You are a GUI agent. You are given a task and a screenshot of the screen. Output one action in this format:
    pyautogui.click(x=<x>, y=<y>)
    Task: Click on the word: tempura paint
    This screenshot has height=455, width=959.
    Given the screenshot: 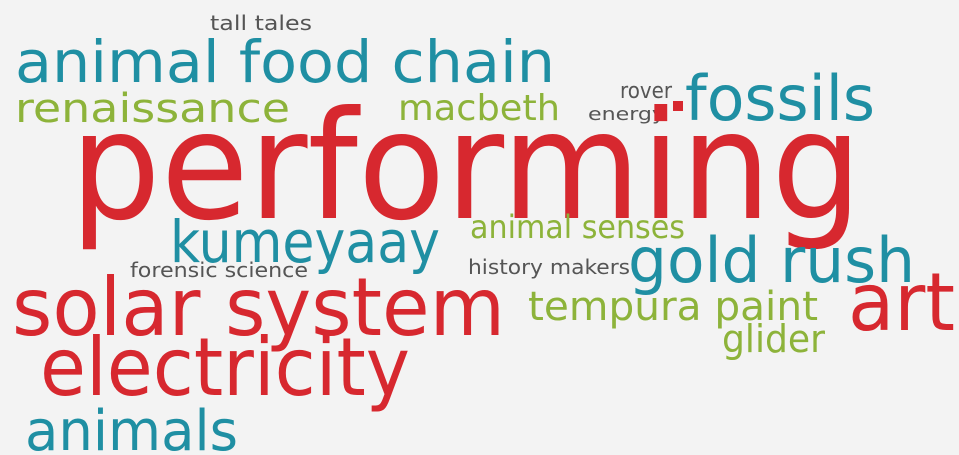 What is the action you would take?
    pyautogui.click(x=673, y=307)
    